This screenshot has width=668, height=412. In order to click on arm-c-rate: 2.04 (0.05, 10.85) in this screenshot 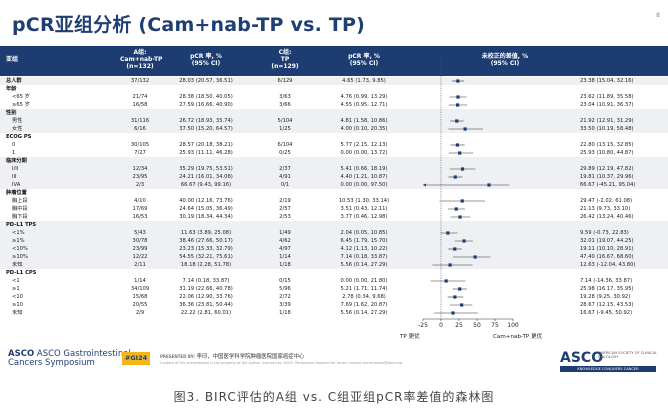, I will do `click(364, 233)`.